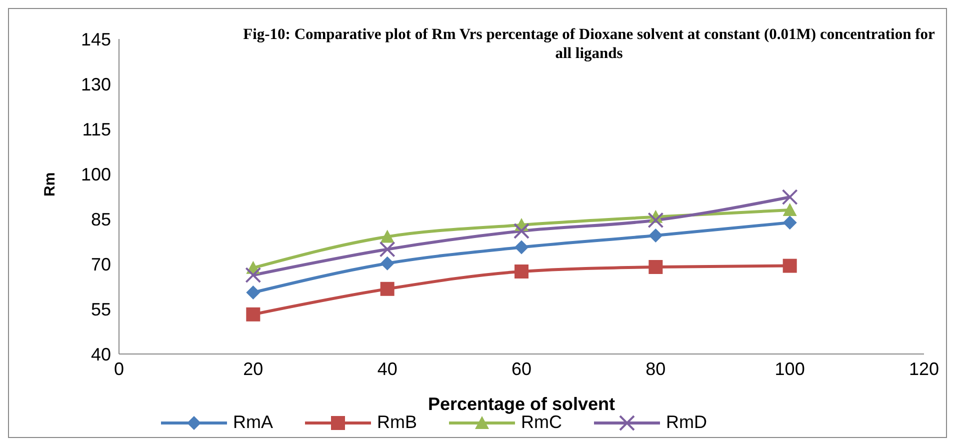 This screenshot has height=441, width=955. I want to click on y-tick-label: 145, so click(95, 39).